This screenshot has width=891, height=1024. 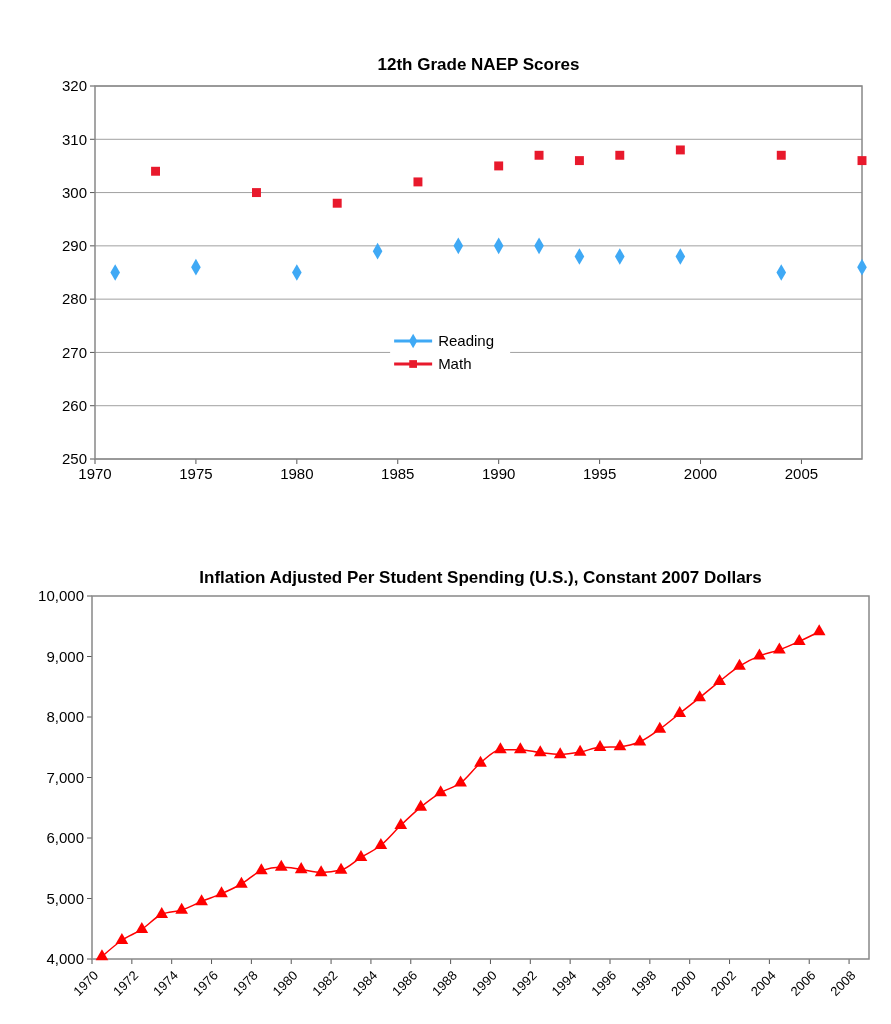 What do you see at coordinates (74, 139) in the screenshot?
I see `y-tick-label: 310` at bounding box center [74, 139].